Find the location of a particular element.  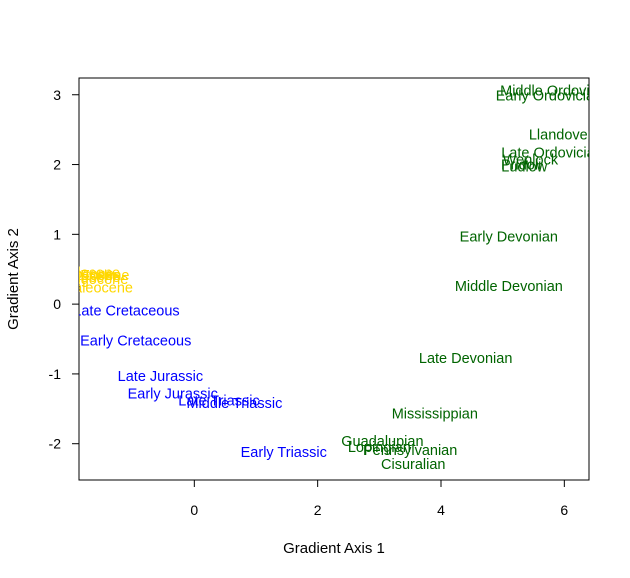

point-label: Late Triassic is located at coordinates (218, 401).